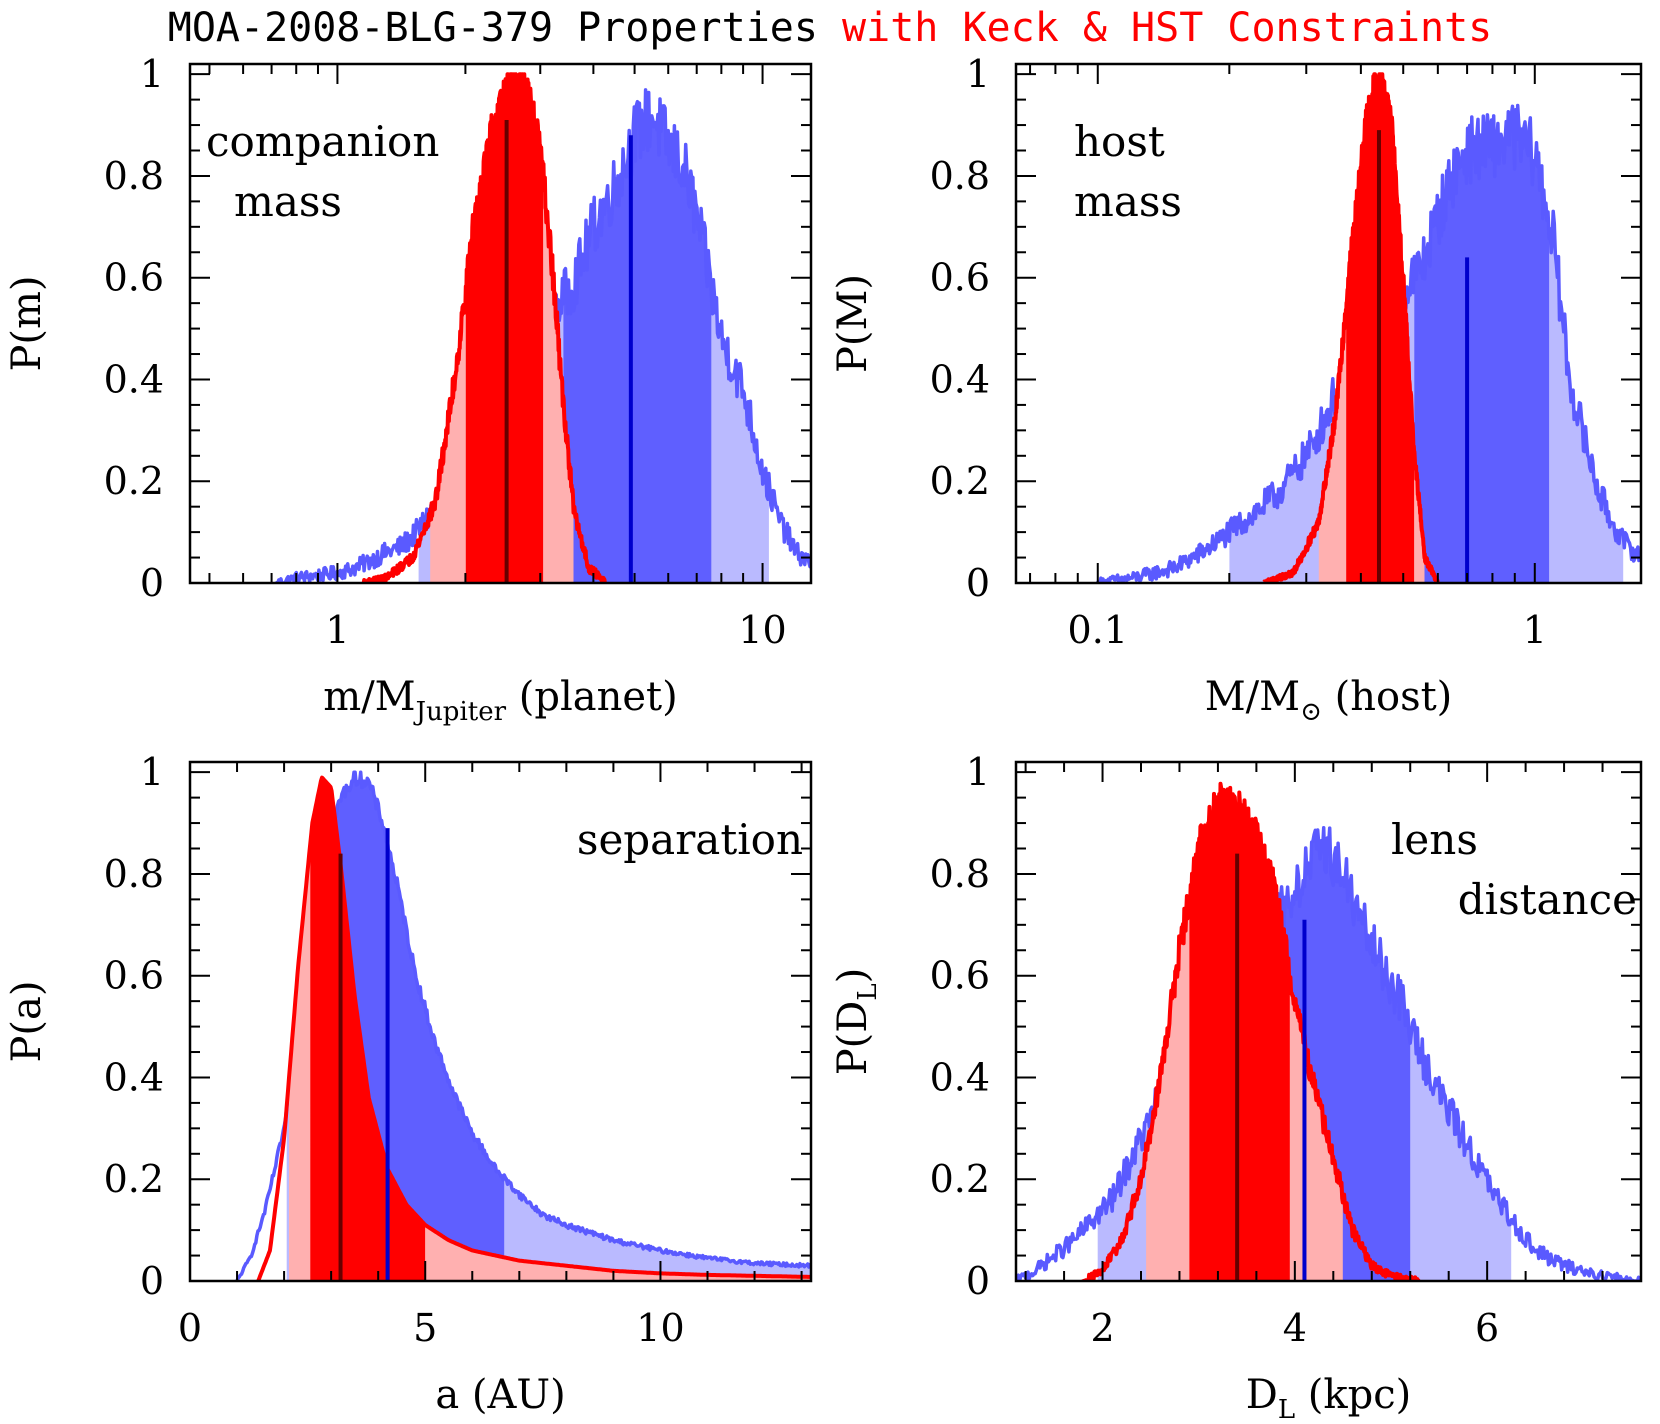 The width and height of the screenshot is (1660, 1424). What do you see at coordinates (425, 1328) in the screenshot?
I see `x-tick-label: 5` at bounding box center [425, 1328].